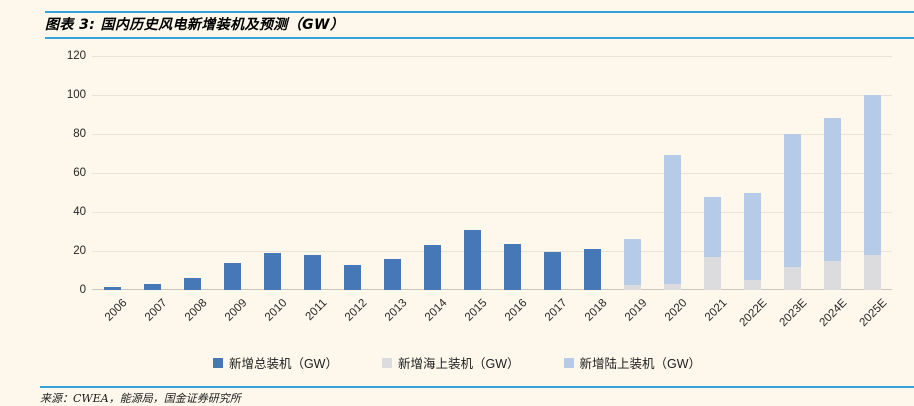  Describe the element at coordinates (82, 290) in the screenshot. I see `y-tick-label-0: 0` at that location.